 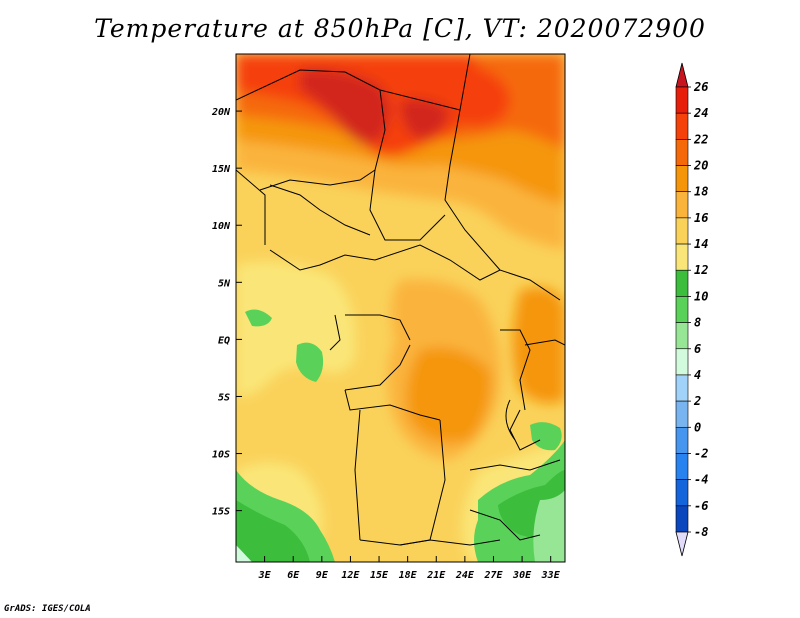 What do you see at coordinates (701, 453) in the screenshot?
I see `colorbar-label: -2` at bounding box center [701, 453].